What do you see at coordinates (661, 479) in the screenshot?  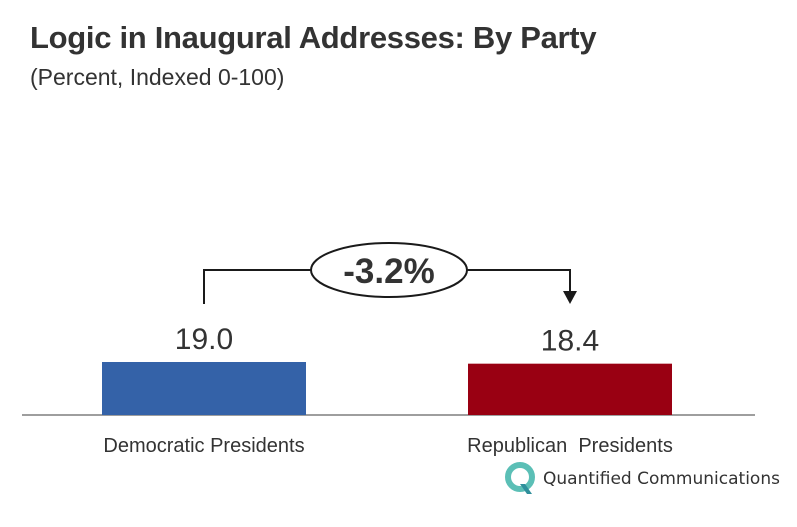 I see `brand-name: Quantified Communications` at bounding box center [661, 479].